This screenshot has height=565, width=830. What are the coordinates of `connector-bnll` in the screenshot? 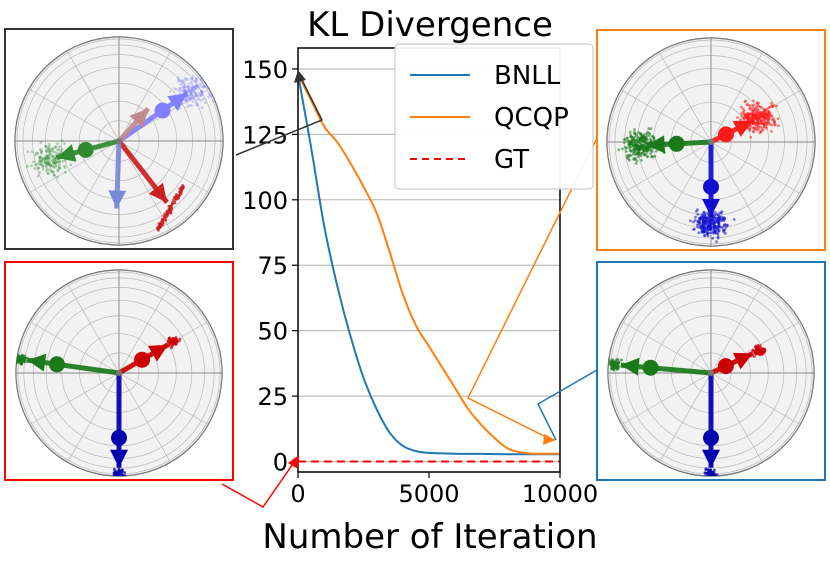 It's located at (567, 405).